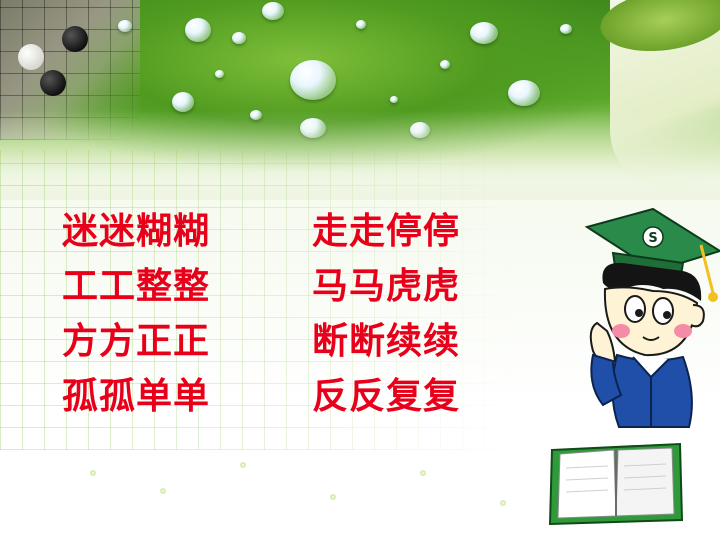 This screenshot has height=540, width=720. I want to click on cap-tassel, so click(707, 269).